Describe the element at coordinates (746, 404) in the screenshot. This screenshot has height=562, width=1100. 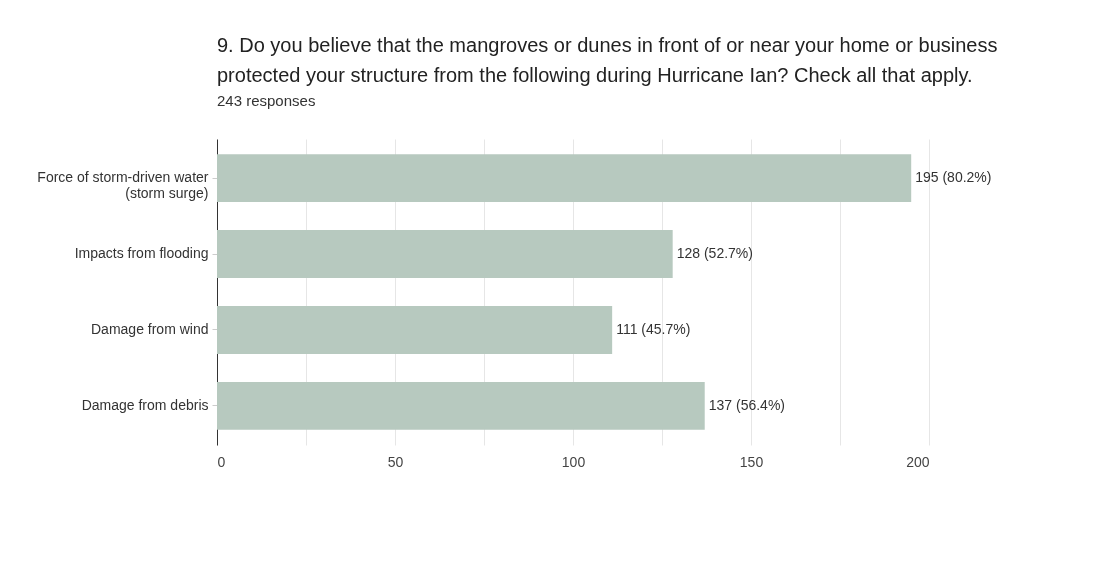
I see `data-label: 137 (56.4%)` at that location.